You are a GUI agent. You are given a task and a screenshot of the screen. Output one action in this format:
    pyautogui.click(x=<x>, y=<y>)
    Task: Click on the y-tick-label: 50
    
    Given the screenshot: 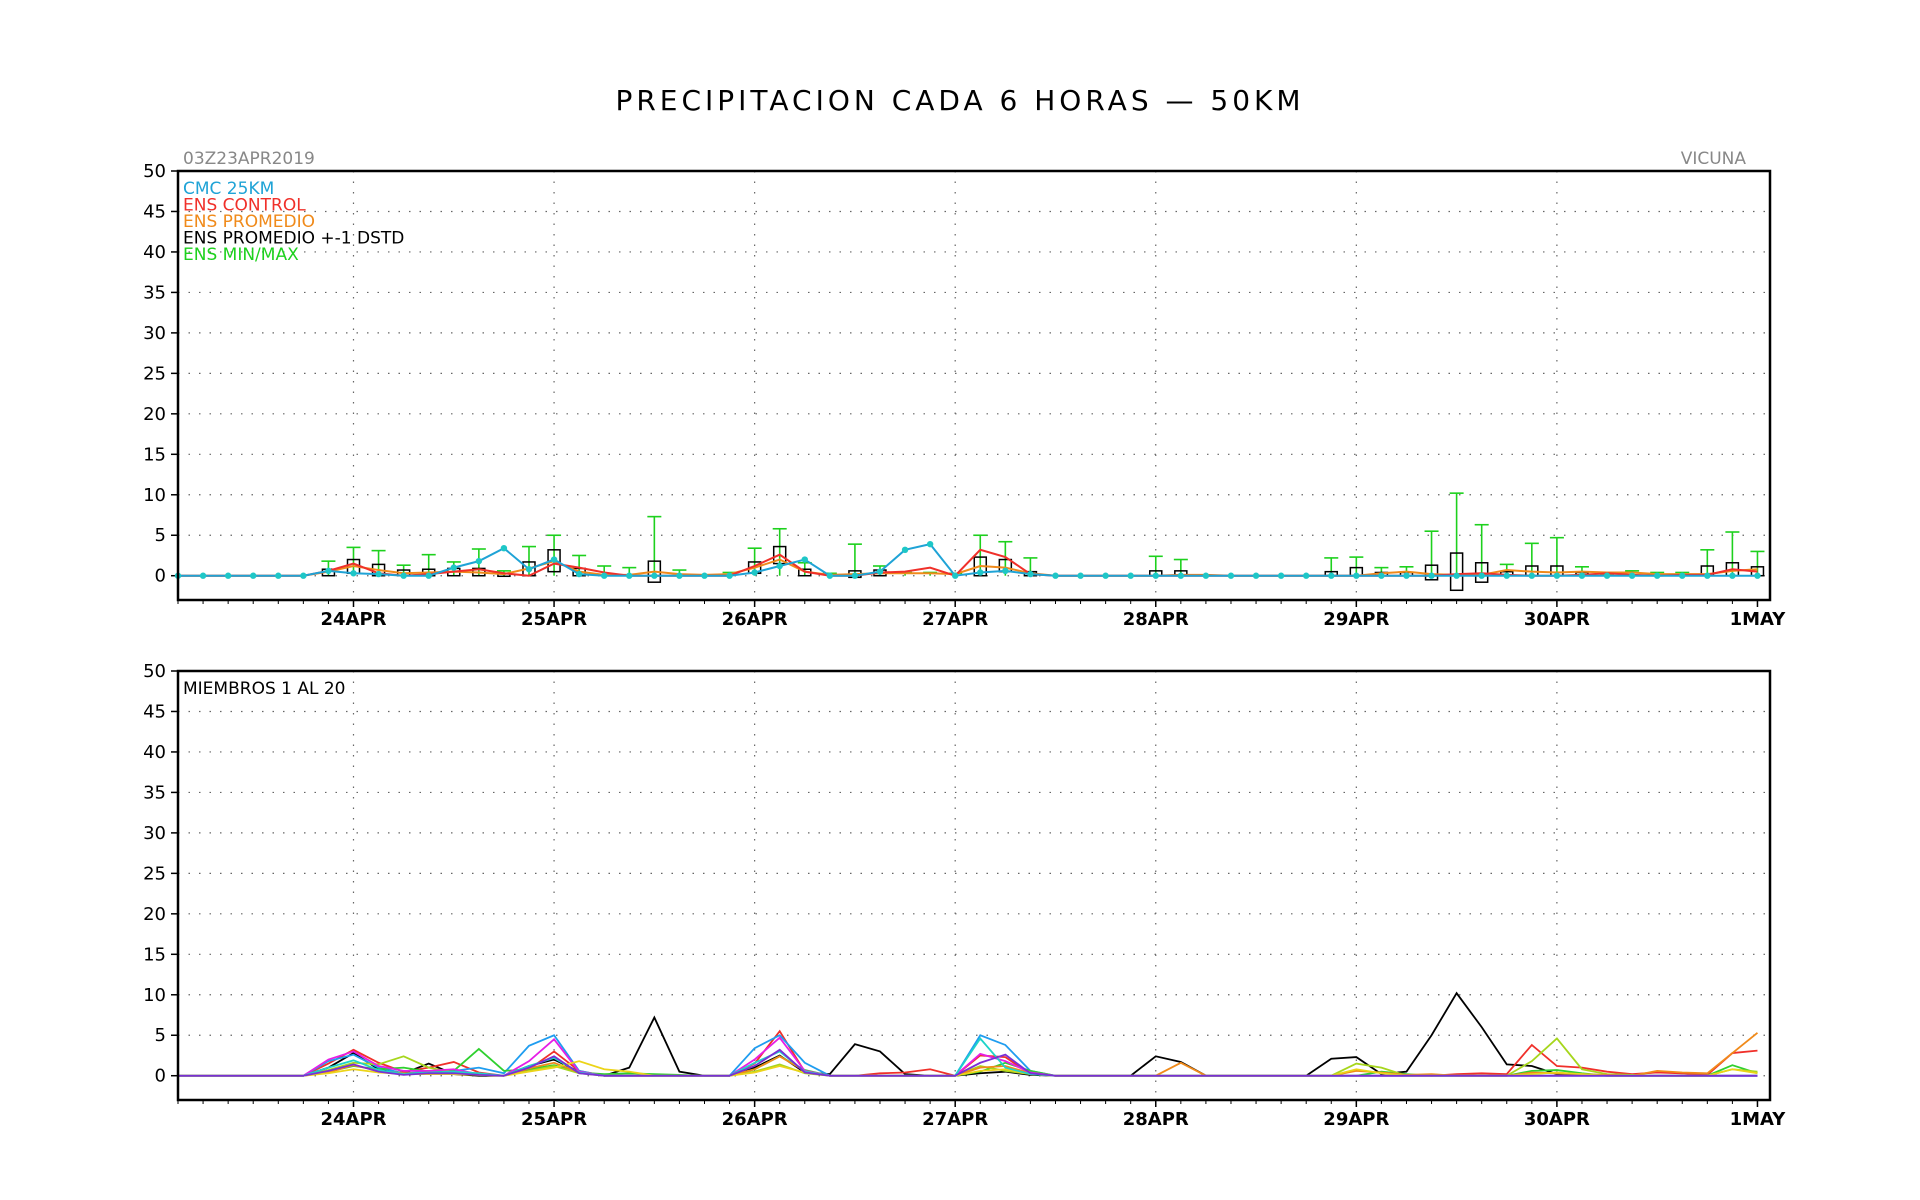 What is the action you would take?
    pyautogui.click(x=154, y=171)
    